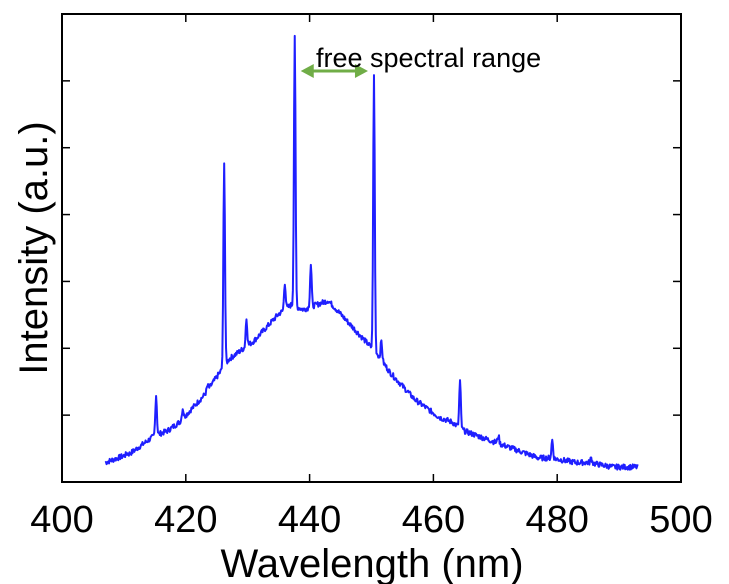 The width and height of the screenshot is (729, 584). Describe the element at coordinates (371, 563) in the screenshot. I see `x-axis-title: Wavelength (nm)` at that location.